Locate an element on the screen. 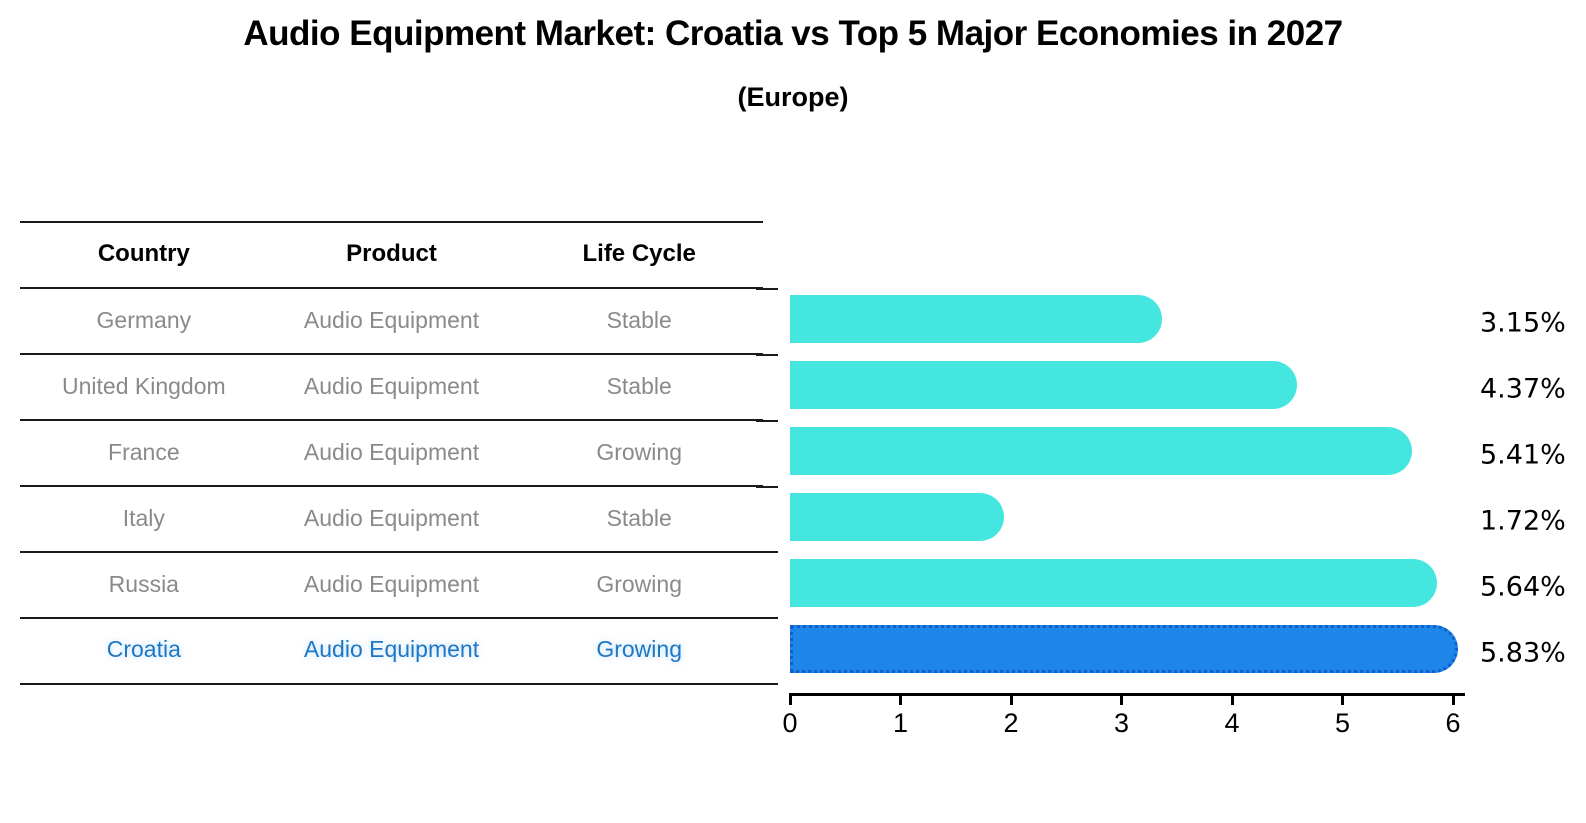 Image resolution: width=1586 pixels, height=823 pixels. table-header-divider is located at coordinates (391, 288).